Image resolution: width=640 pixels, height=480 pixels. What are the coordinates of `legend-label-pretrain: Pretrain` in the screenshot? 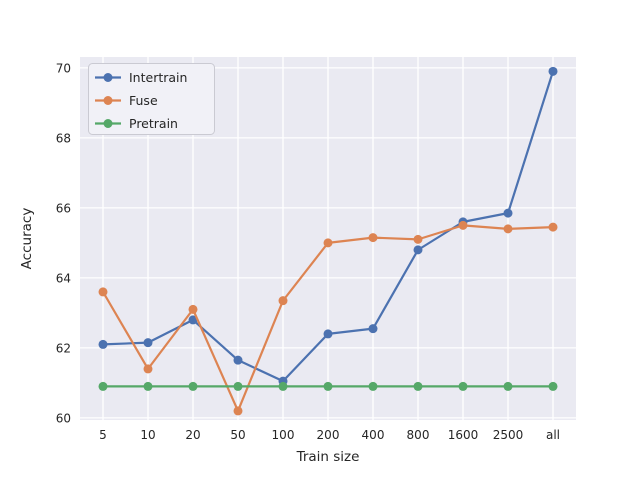 It's located at (153, 123).